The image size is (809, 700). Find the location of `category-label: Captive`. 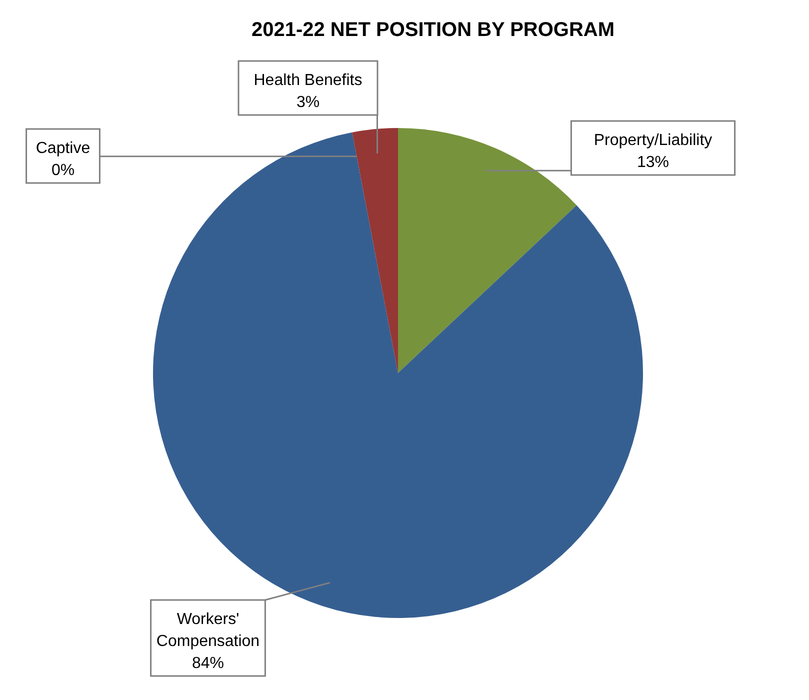

category-label: Captive is located at coordinates (63, 148).